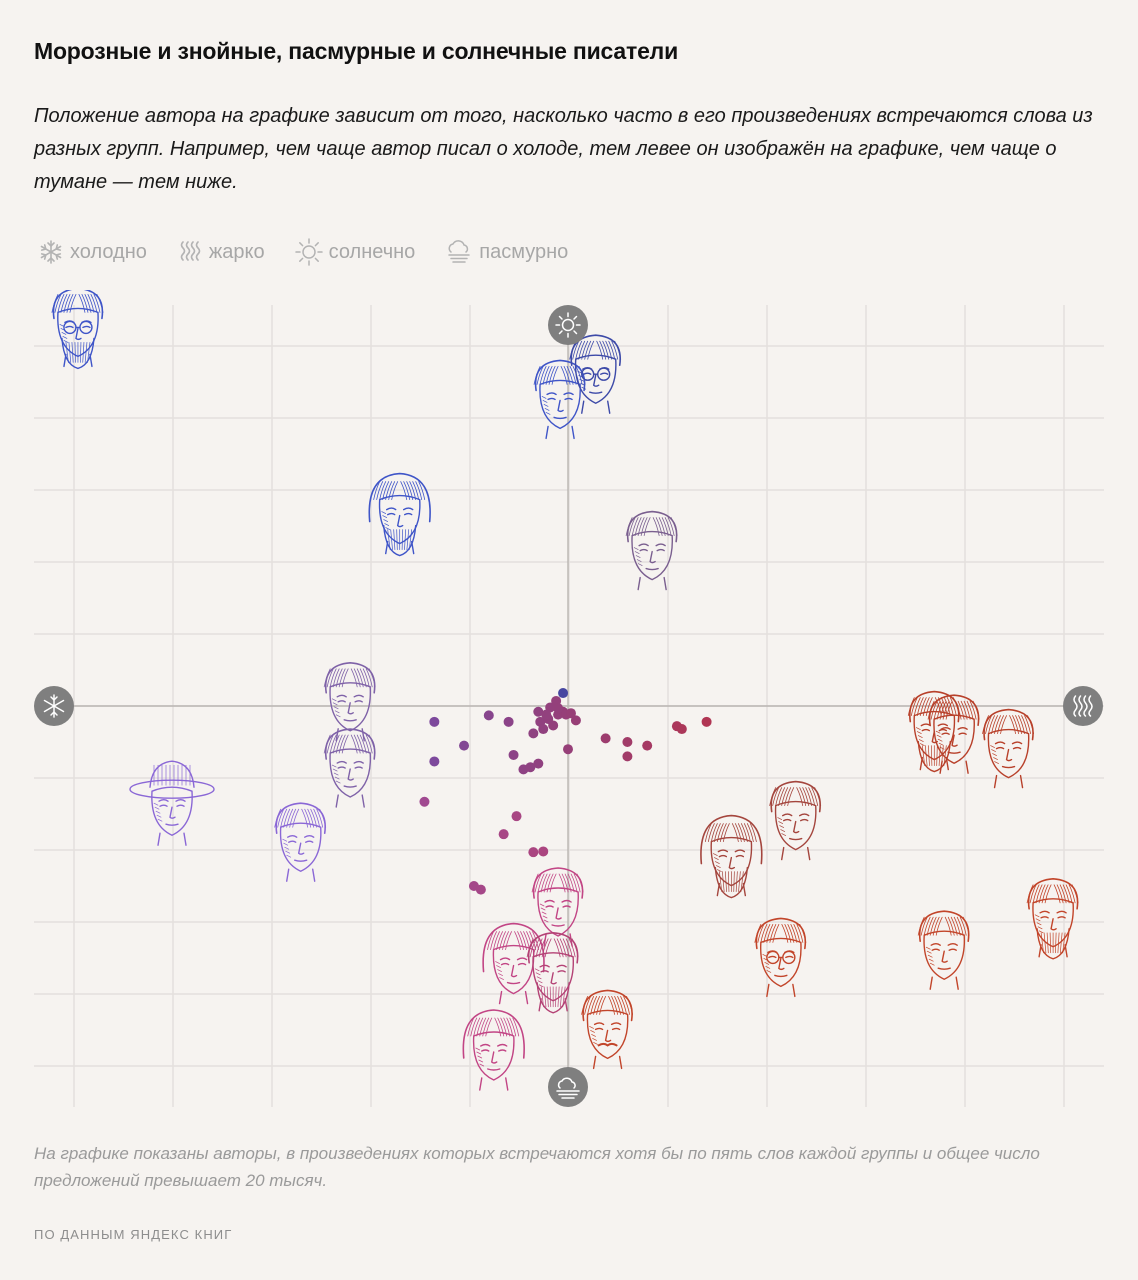 Image resolution: width=1138 pixels, height=1280 pixels. I want to click on legend-item-cold: холодно, so click(92, 252).